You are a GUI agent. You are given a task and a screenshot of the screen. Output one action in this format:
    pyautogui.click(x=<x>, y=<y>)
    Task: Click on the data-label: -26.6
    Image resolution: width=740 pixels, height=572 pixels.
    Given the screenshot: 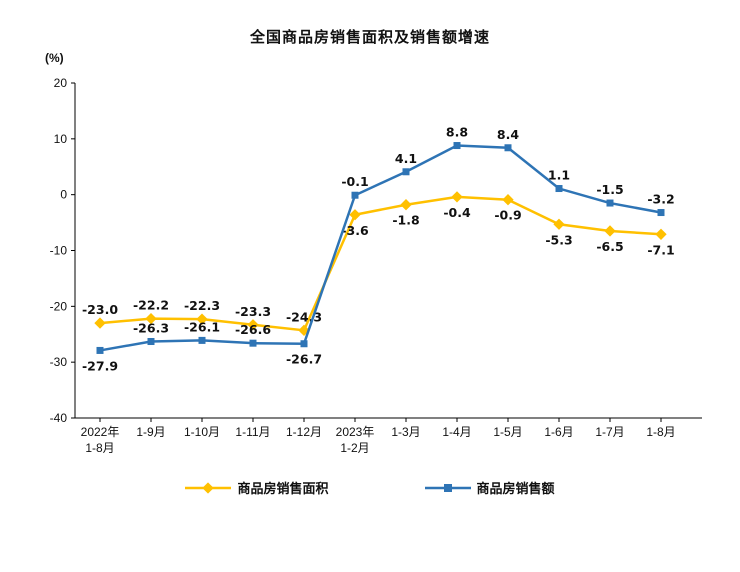 What is the action you would take?
    pyautogui.click(x=253, y=329)
    